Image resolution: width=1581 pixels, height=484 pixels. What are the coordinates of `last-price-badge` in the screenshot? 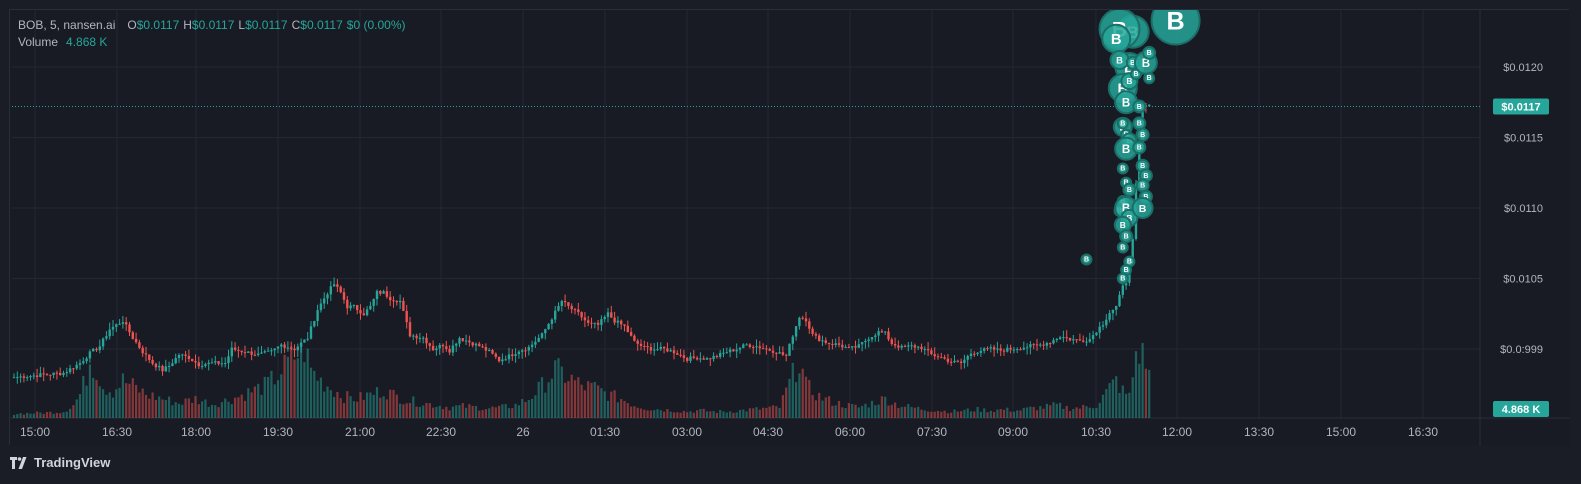 It's located at (1521, 106).